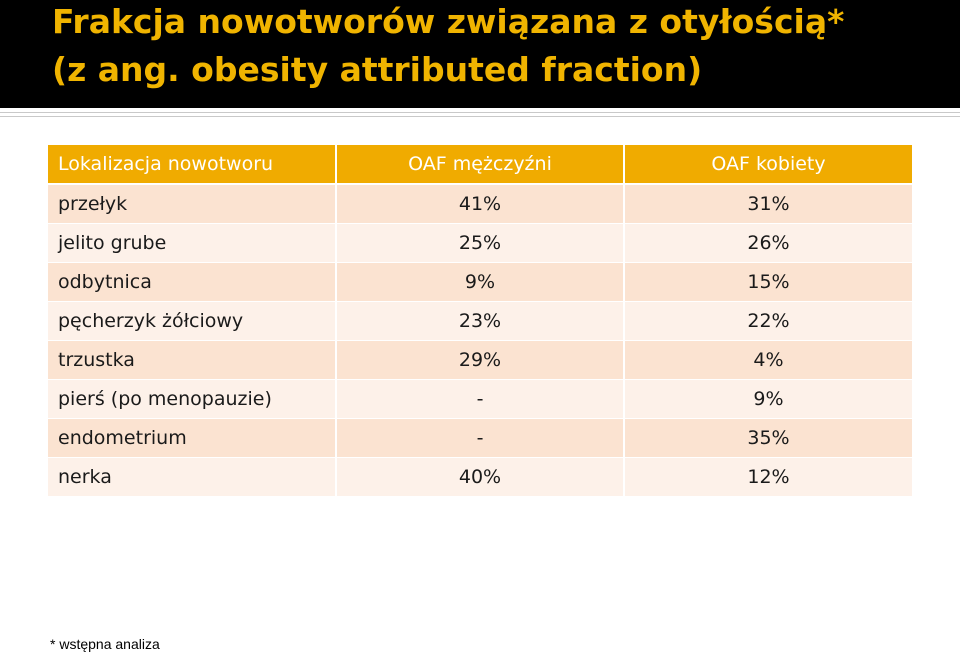  Describe the element at coordinates (480, 114) in the screenshot. I see `title-divider` at that location.